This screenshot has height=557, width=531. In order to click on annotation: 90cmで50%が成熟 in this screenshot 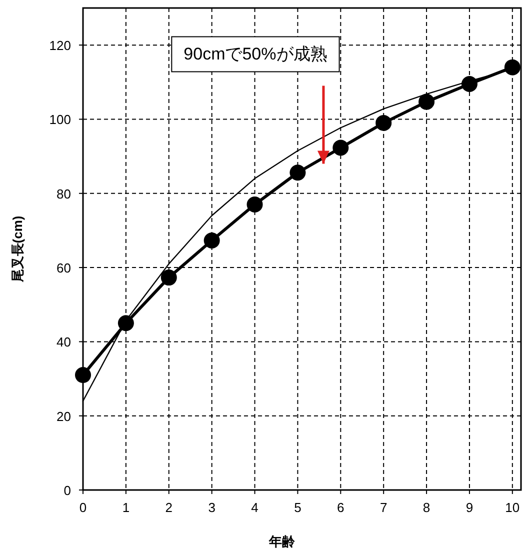, I will do `click(256, 54)`.